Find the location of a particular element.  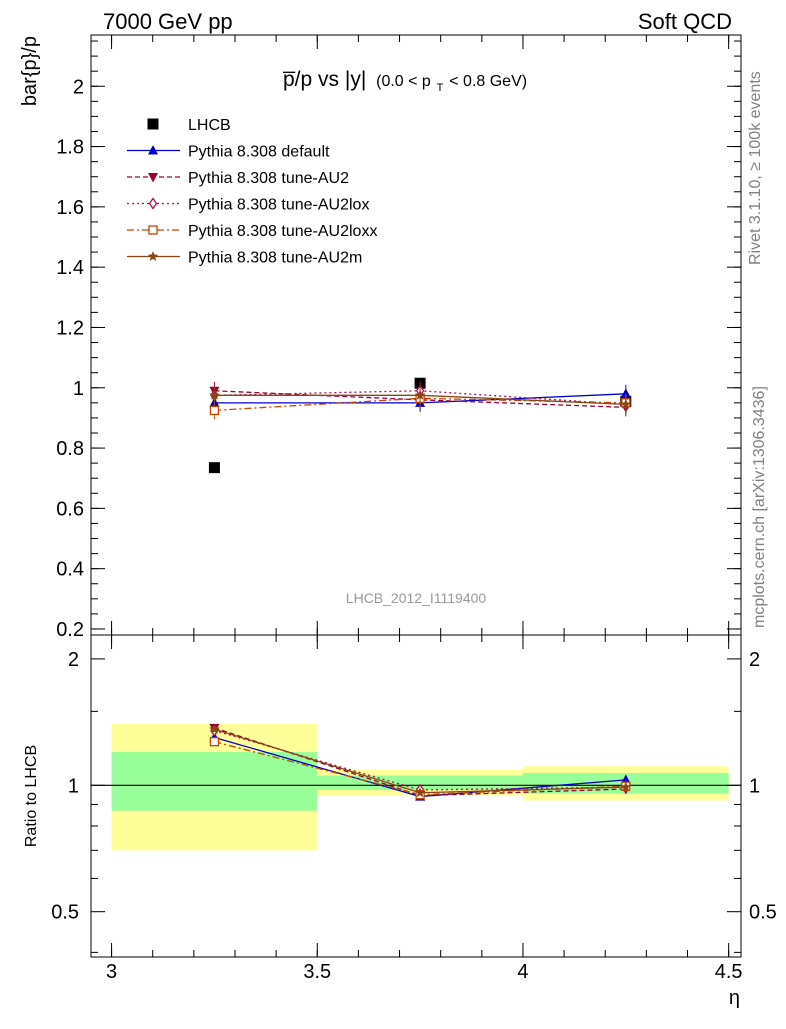

main-ytick-label: 0.4 is located at coordinates (70, 570).